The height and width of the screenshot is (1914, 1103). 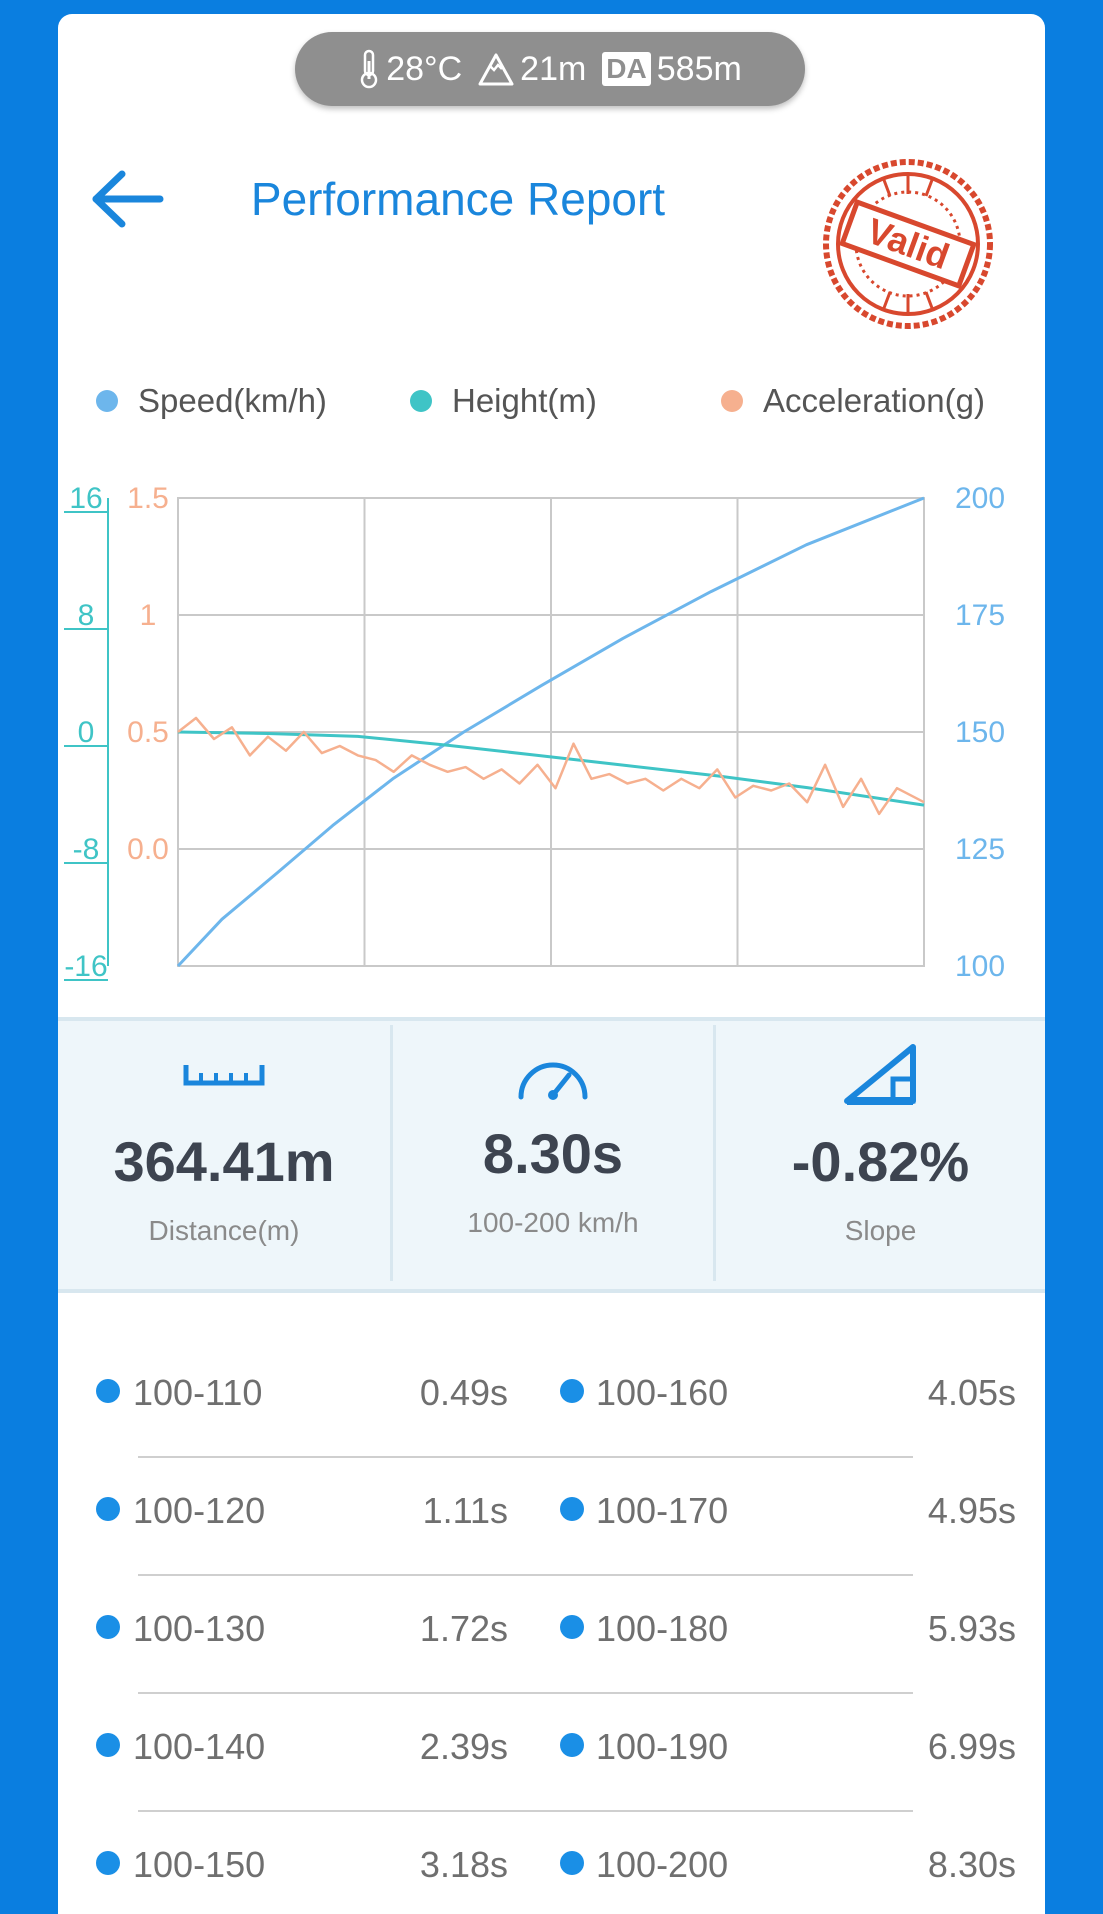 What do you see at coordinates (86, 615) in the screenshot?
I see `height-tick-label: 8` at bounding box center [86, 615].